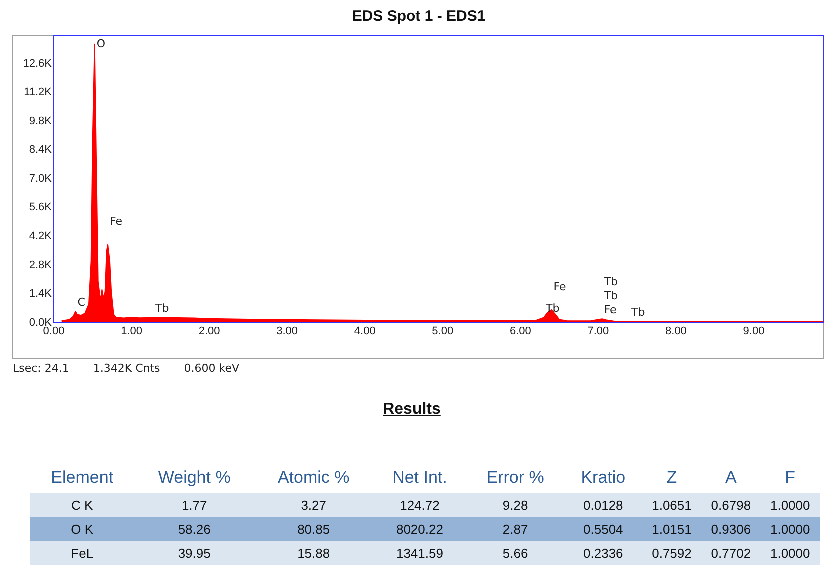 This screenshot has width=824, height=575. Describe the element at coordinates (672, 529) in the screenshot. I see `text: 1.0151` at that location.